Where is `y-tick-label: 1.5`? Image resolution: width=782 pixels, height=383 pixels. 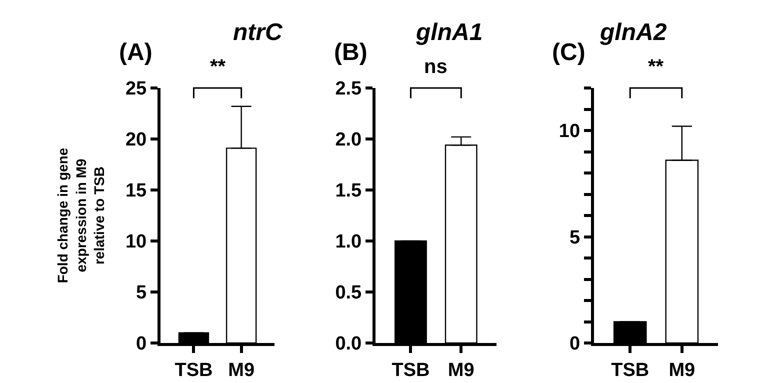
y-tick-label: 1.5 is located at coordinates (348, 191).